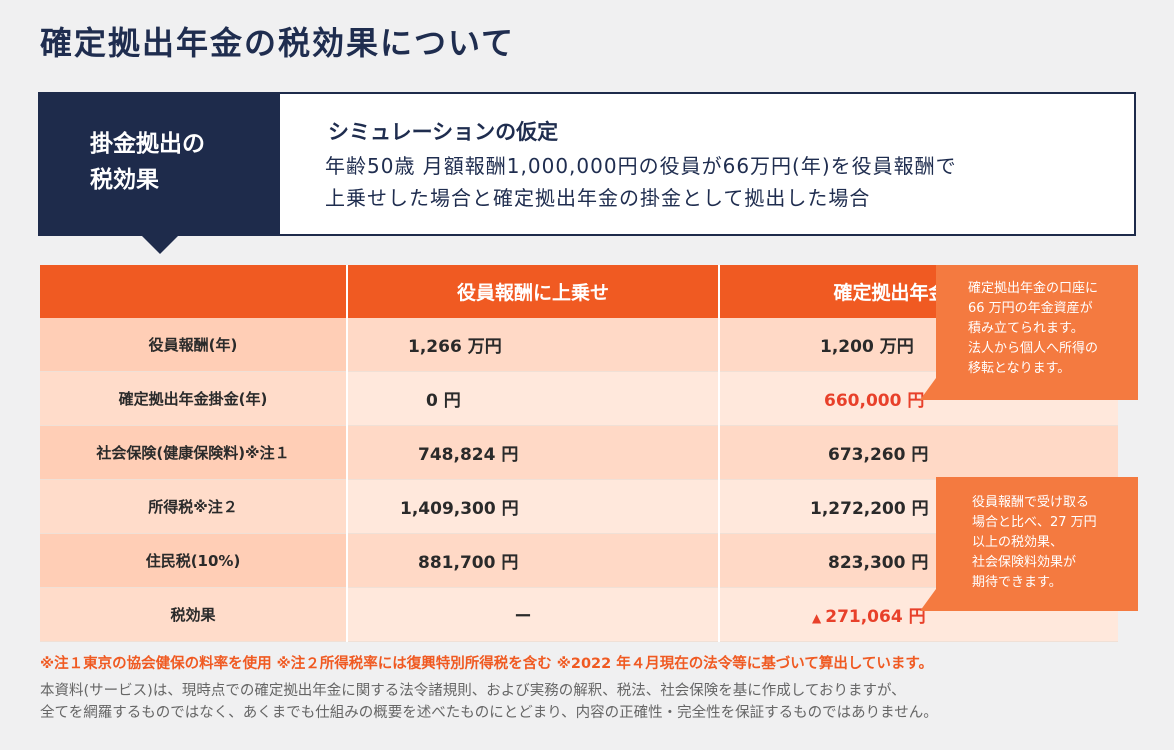 Image resolution: width=1174 pixels, height=750 pixels. I want to click on simulation-title: シミュレーションの仮定, so click(443, 132).